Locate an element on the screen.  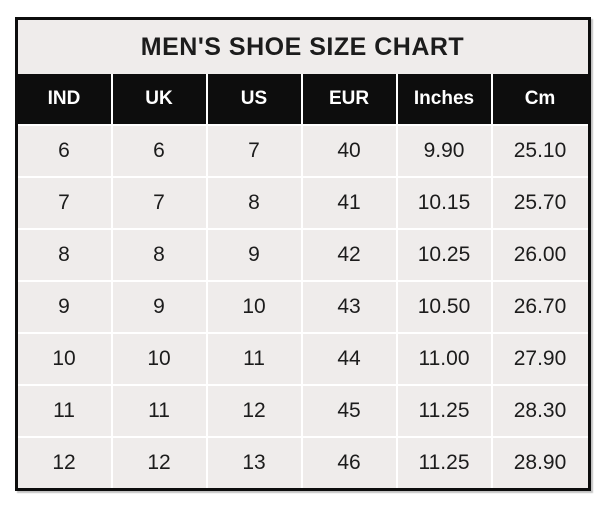
table-row: 7 7 8 41 10.15 25.70 is located at coordinates (302, 204).